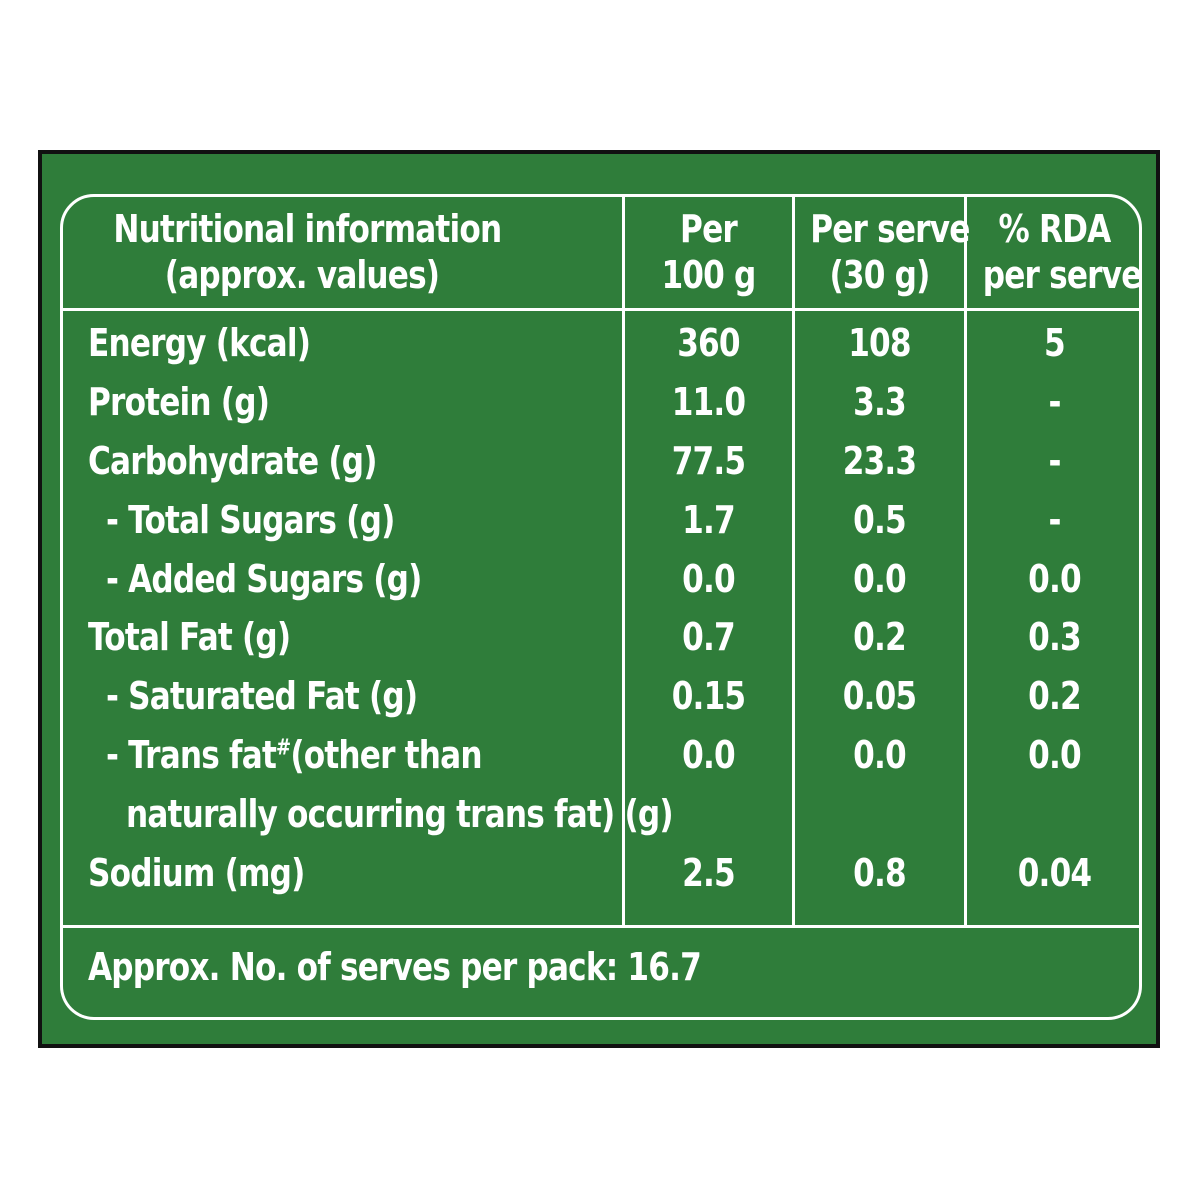 The height and width of the screenshot is (1200, 1200). What do you see at coordinates (880, 755) in the screenshot?
I see `trans-fat-per-serve: 0.0` at bounding box center [880, 755].